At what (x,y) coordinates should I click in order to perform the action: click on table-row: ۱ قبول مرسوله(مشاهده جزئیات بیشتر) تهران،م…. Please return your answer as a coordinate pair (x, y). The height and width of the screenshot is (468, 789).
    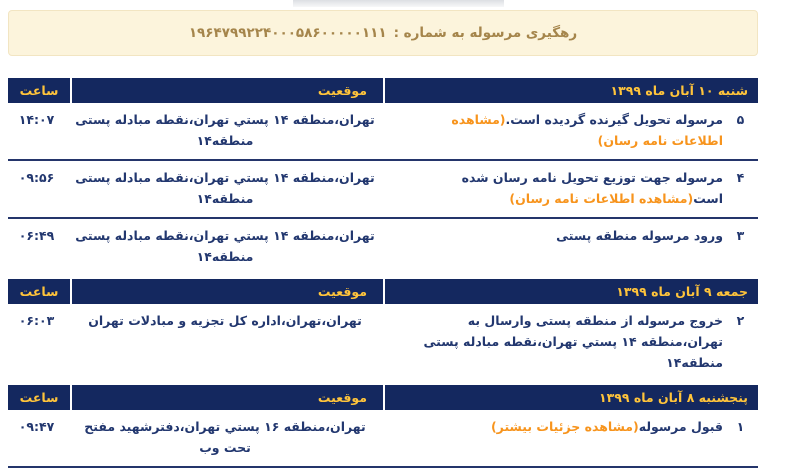
    Looking at the image, I should click on (383, 438).